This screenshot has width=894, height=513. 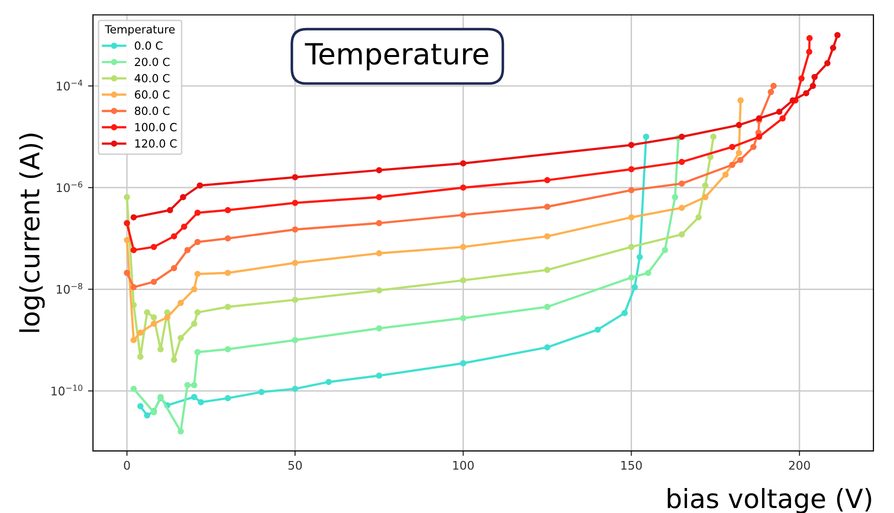 What do you see at coordinates (69, 85) in the screenshot?
I see `y-tick-label: 10$^{−4}$` at bounding box center [69, 85].